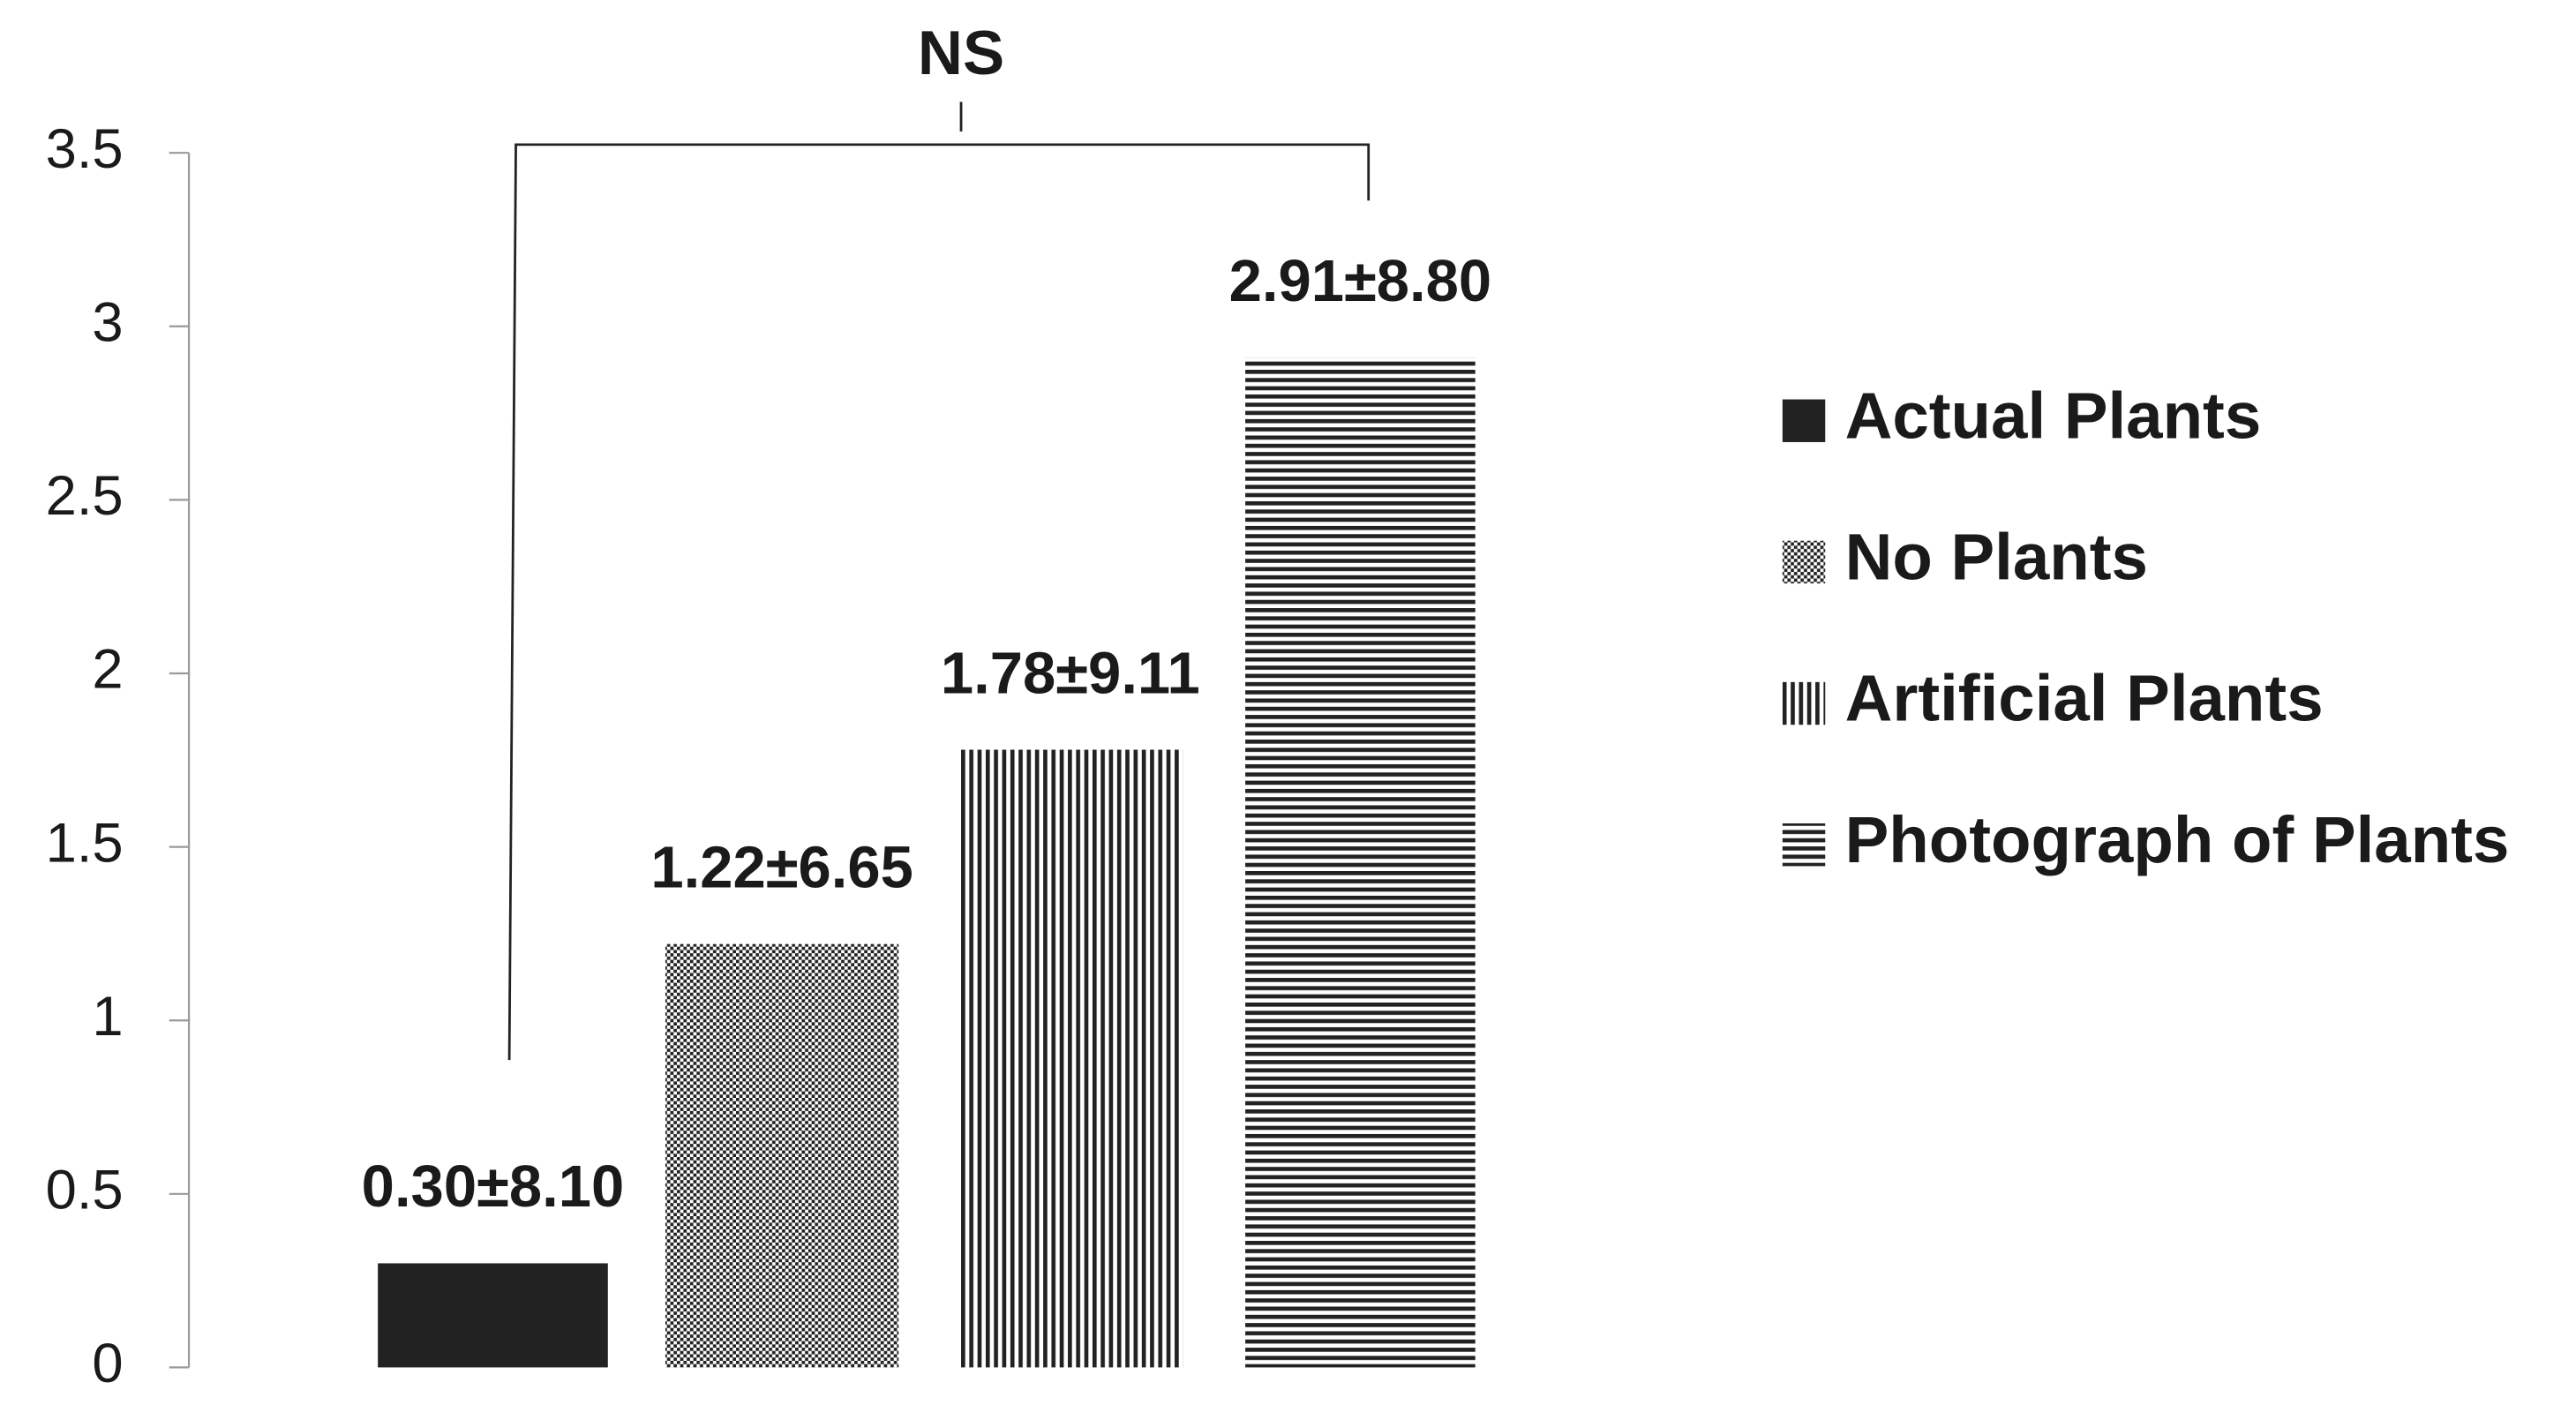  Describe the element at coordinates (107, 670) in the screenshot. I see `y-tick-label: 2` at that location.